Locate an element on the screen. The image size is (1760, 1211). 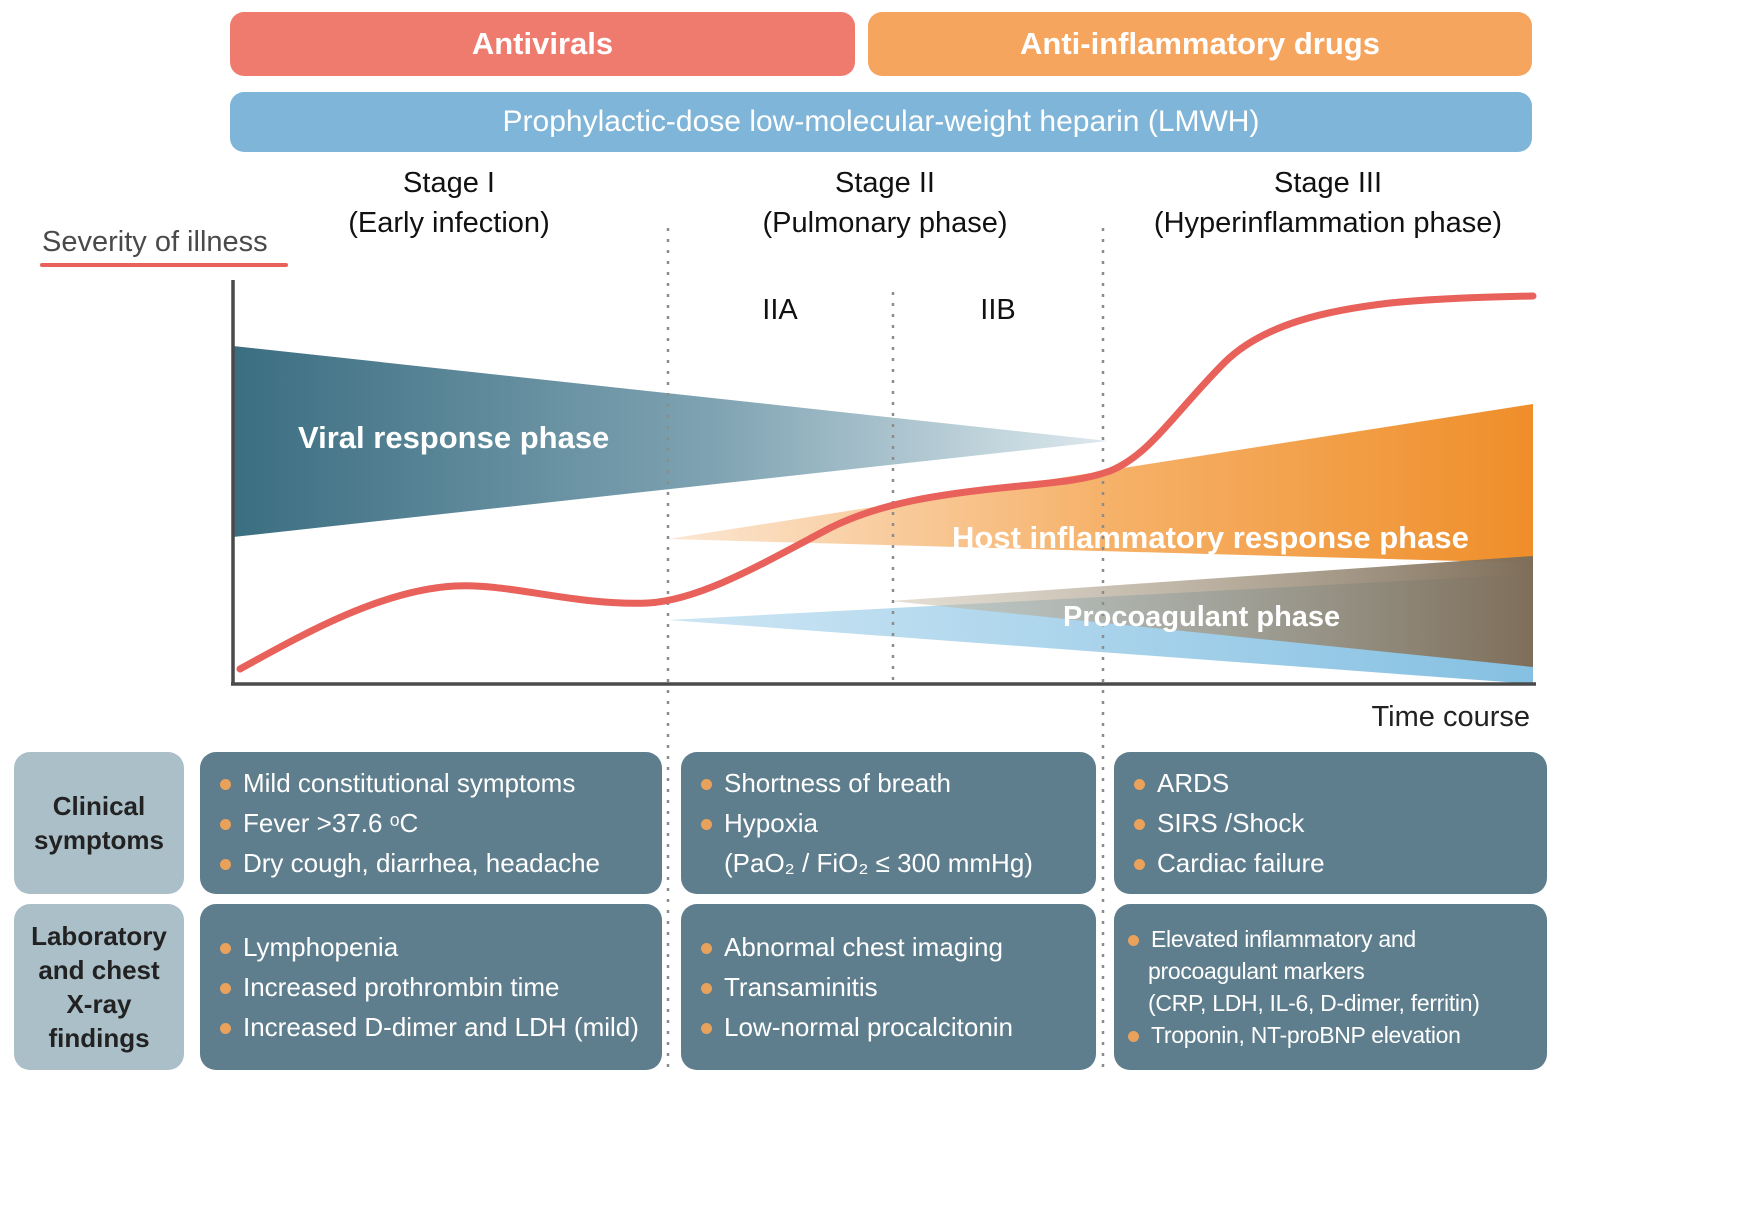
list-item-text: Elevated inflammatory and is located at coordinates (1283, 938).